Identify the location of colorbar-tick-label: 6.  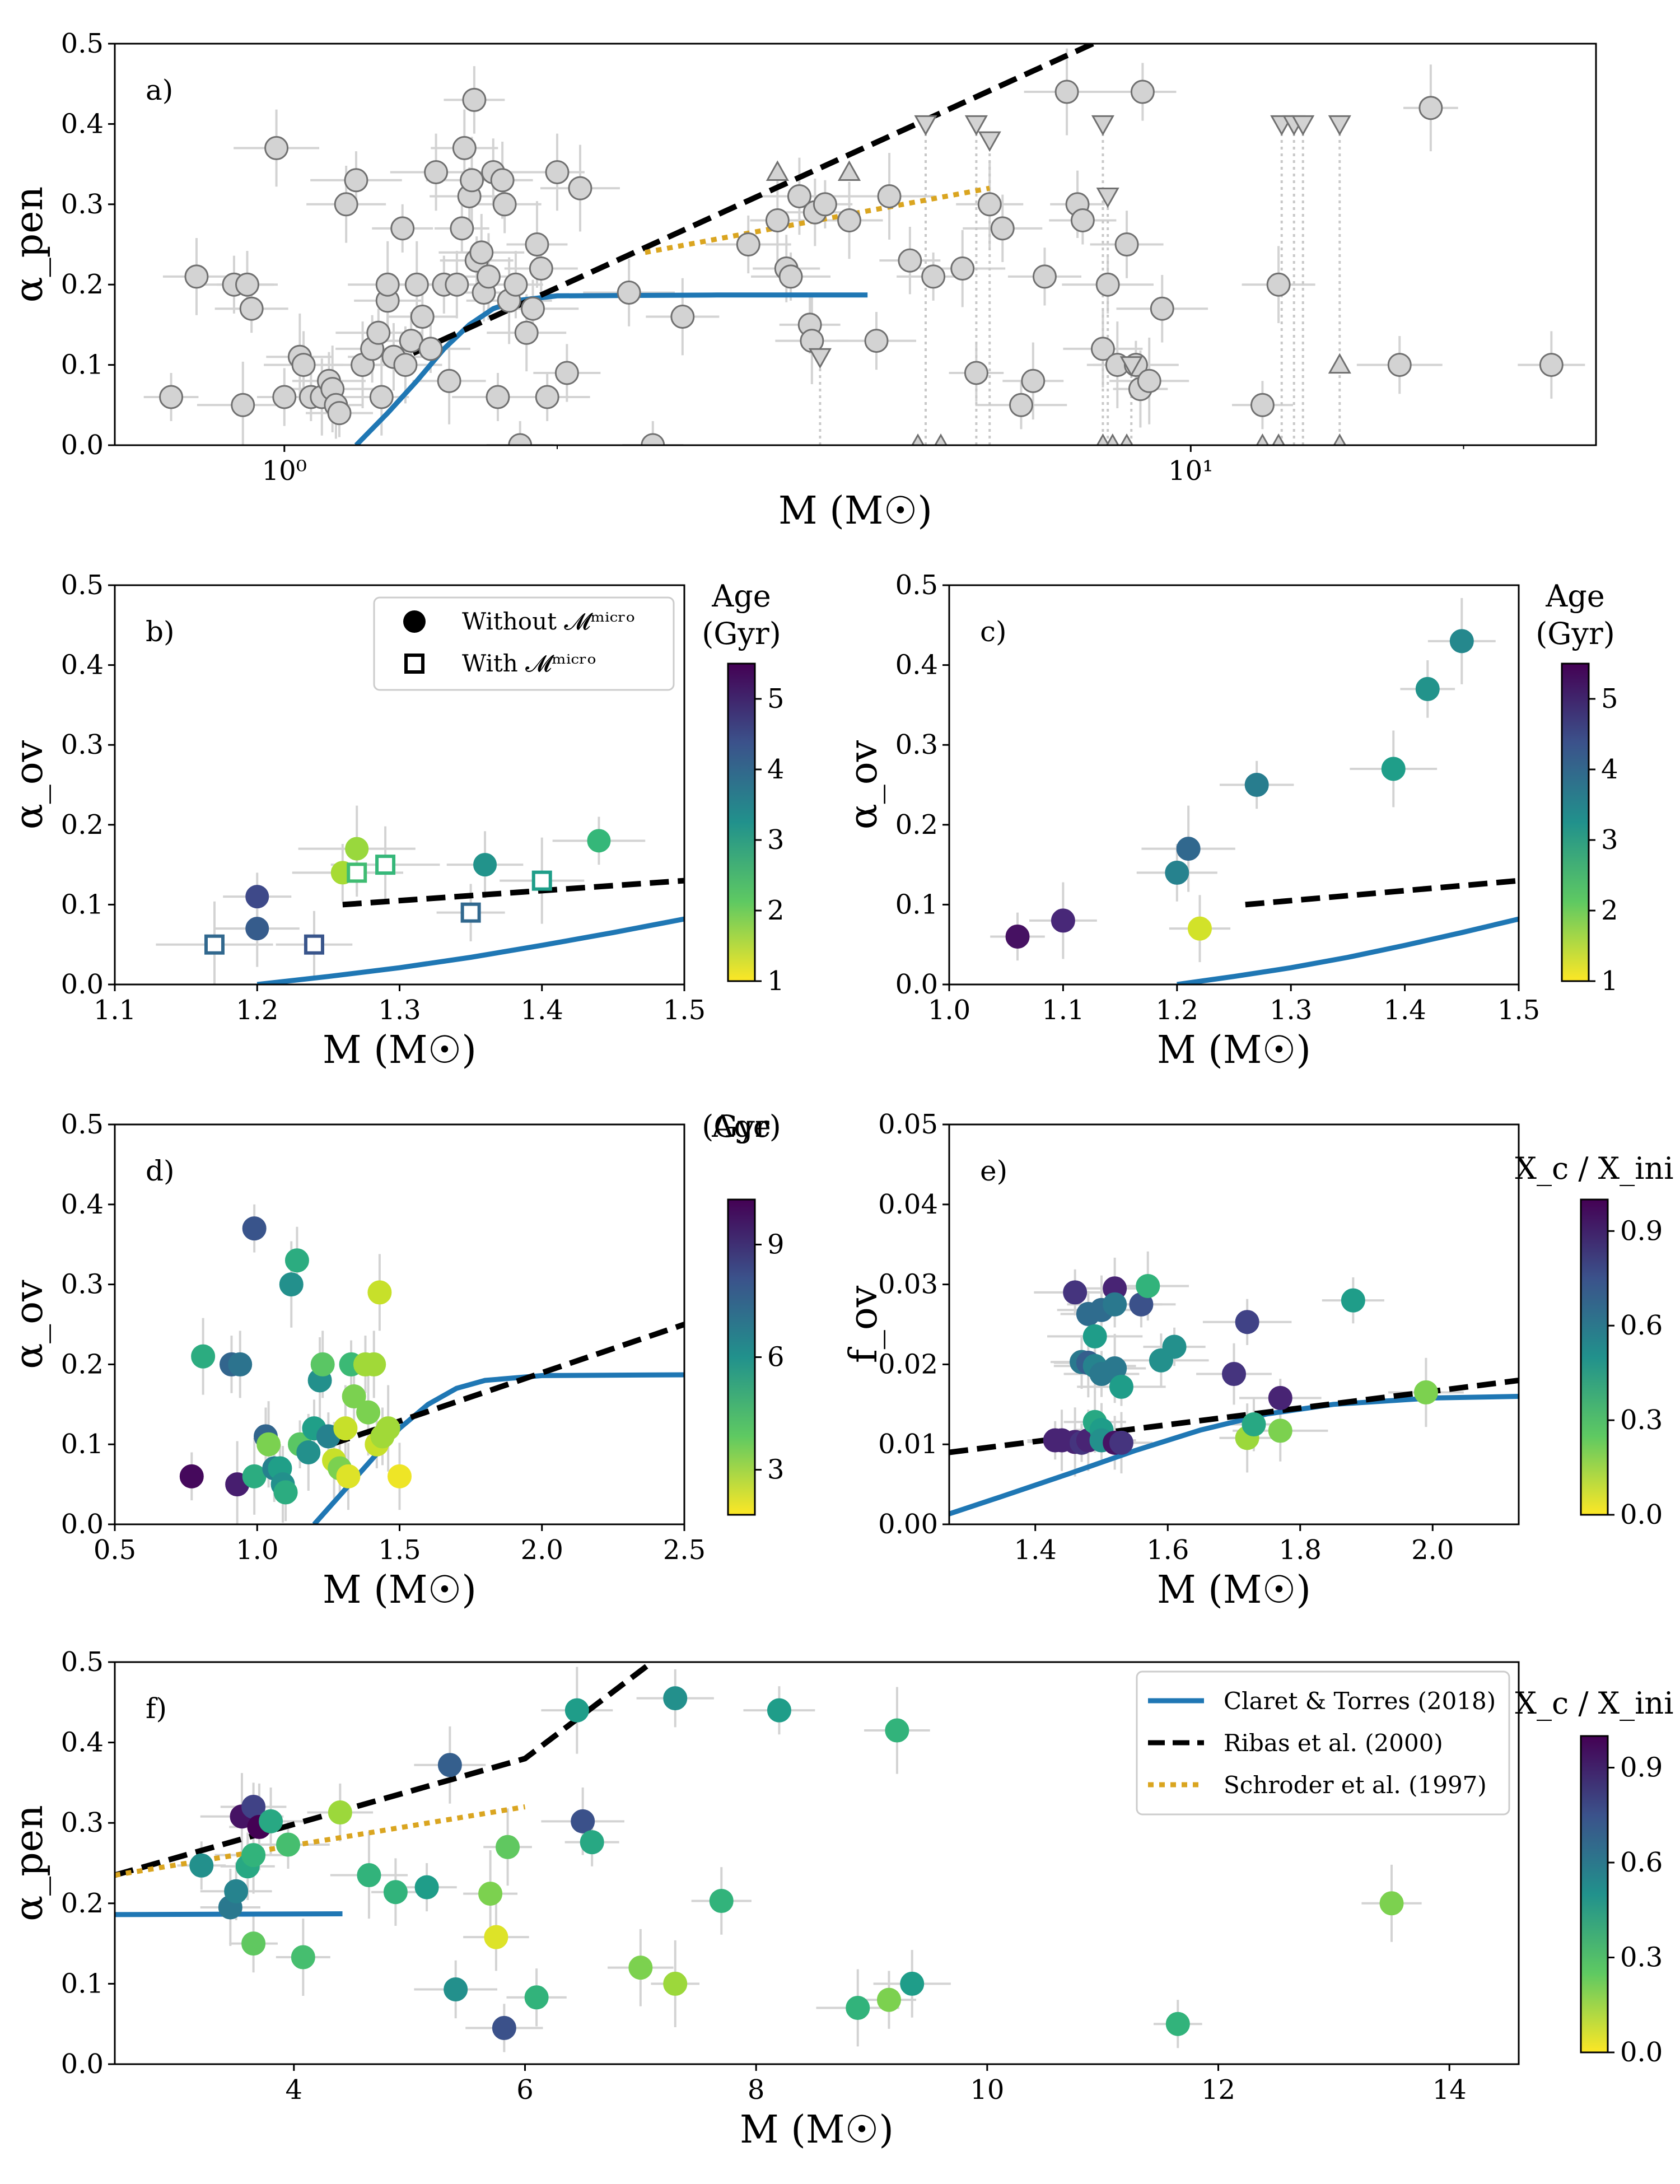
(776, 1358).